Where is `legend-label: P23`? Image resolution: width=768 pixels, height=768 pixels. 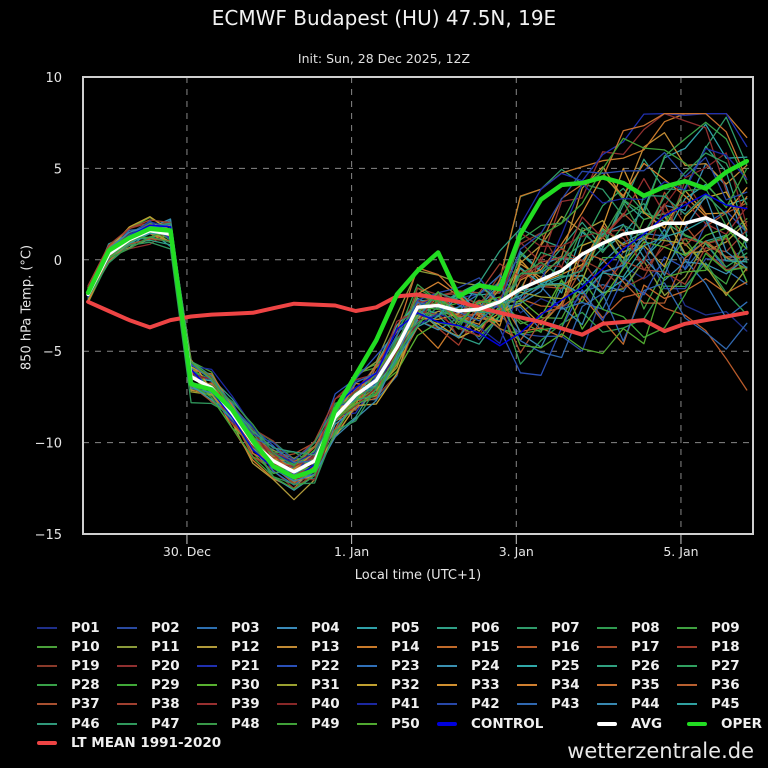 legend-label: P23 is located at coordinates (405, 665).